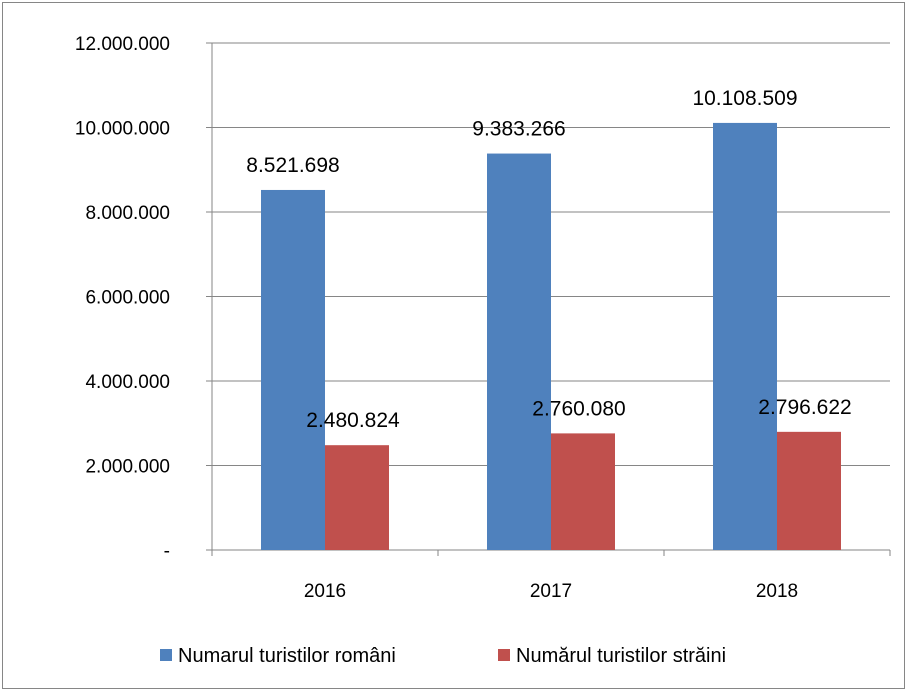 The image size is (909, 693). What do you see at coordinates (578, 408) in the screenshot?
I see `data-label: 2.760.080` at bounding box center [578, 408].